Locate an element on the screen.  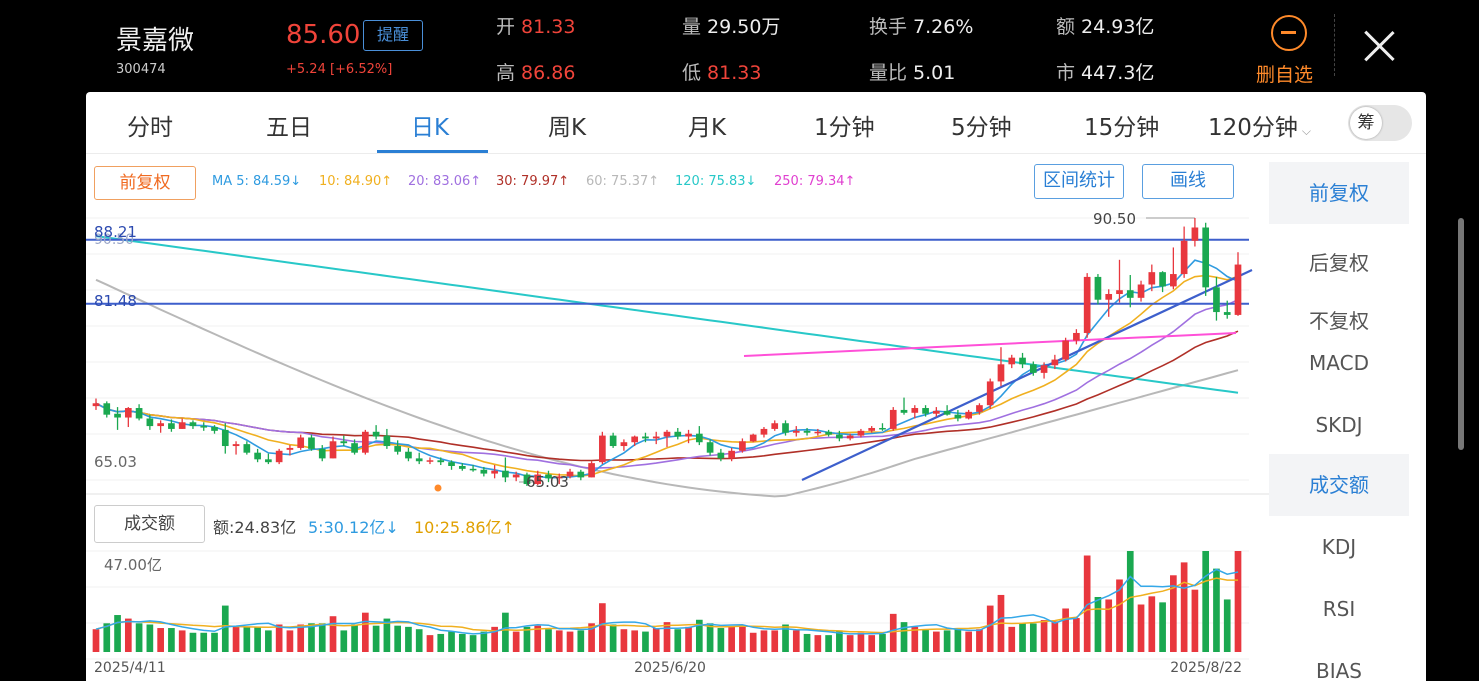
tab-120min: 120分钟 ⌵ is located at coordinates (1259, 125).